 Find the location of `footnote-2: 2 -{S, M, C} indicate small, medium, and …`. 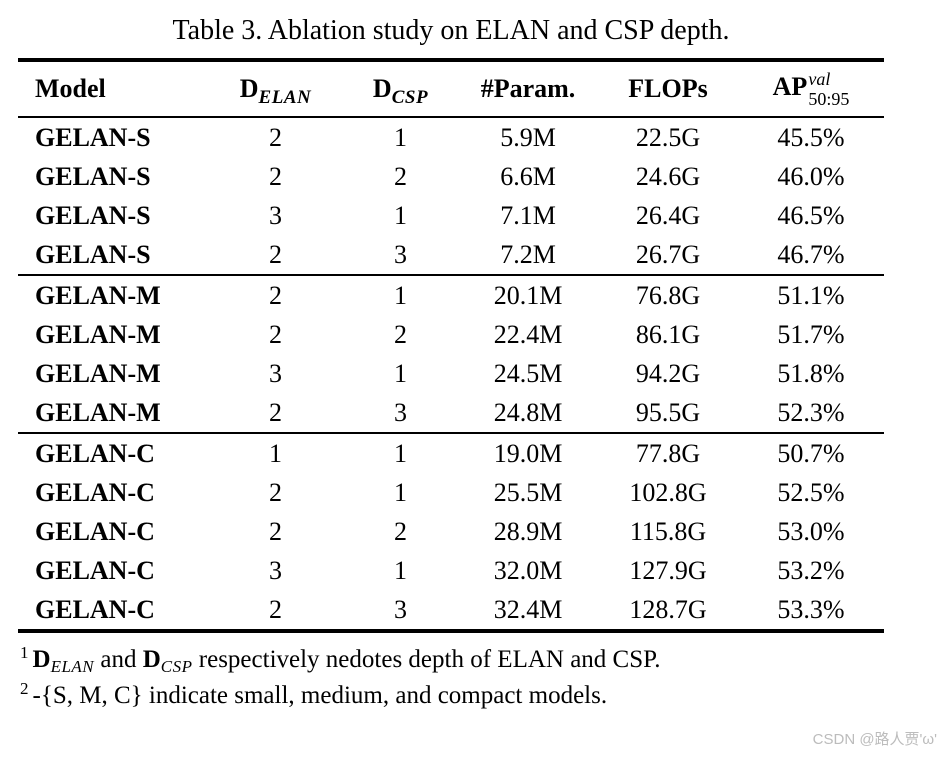

footnote-2: 2 -{S, M, C} indicate small, medium, and … is located at coordinates (483, 696).